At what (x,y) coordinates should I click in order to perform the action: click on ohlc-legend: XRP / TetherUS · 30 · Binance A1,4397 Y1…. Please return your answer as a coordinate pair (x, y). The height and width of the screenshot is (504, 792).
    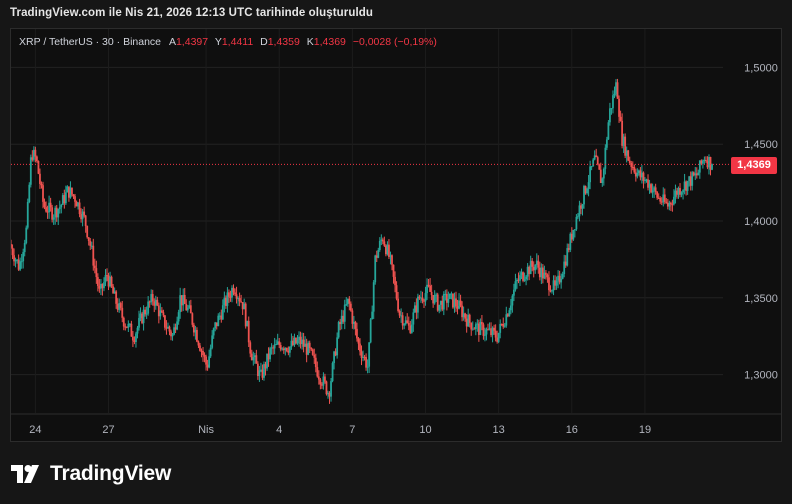
    Looking at the image, I should click on (228, 42).